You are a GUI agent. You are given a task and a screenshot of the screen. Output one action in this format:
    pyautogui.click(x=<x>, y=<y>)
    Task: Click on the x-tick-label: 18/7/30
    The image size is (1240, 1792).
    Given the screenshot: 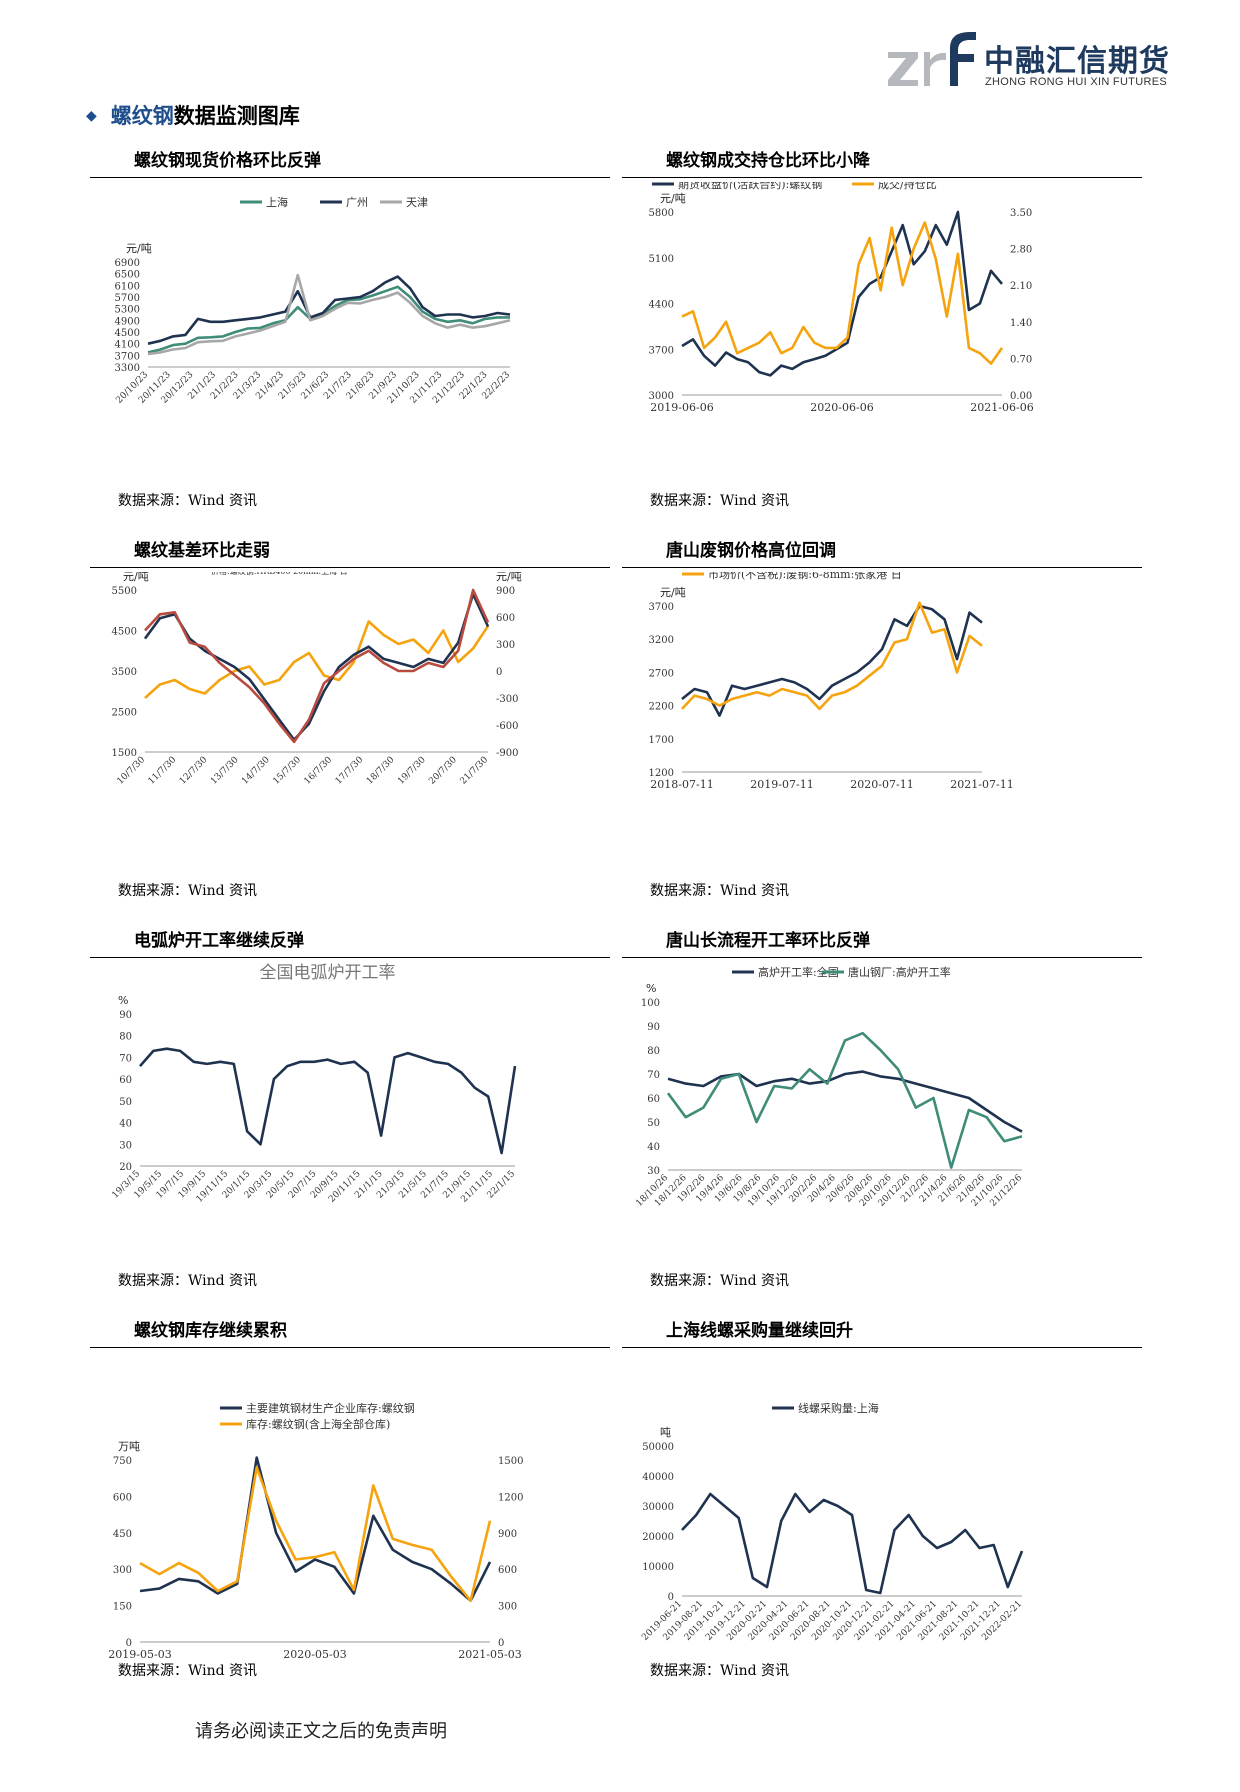 What is the action you would take?
    pyautogui.click(x=381, y=771)
    